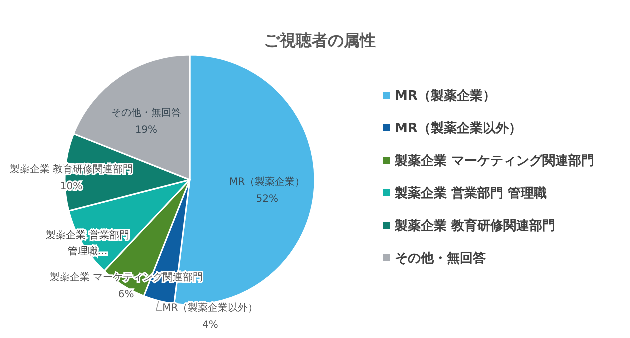  Describe the element at coordinates (210, 325) in the screenshot. I see `data-label: 4%` at that location.